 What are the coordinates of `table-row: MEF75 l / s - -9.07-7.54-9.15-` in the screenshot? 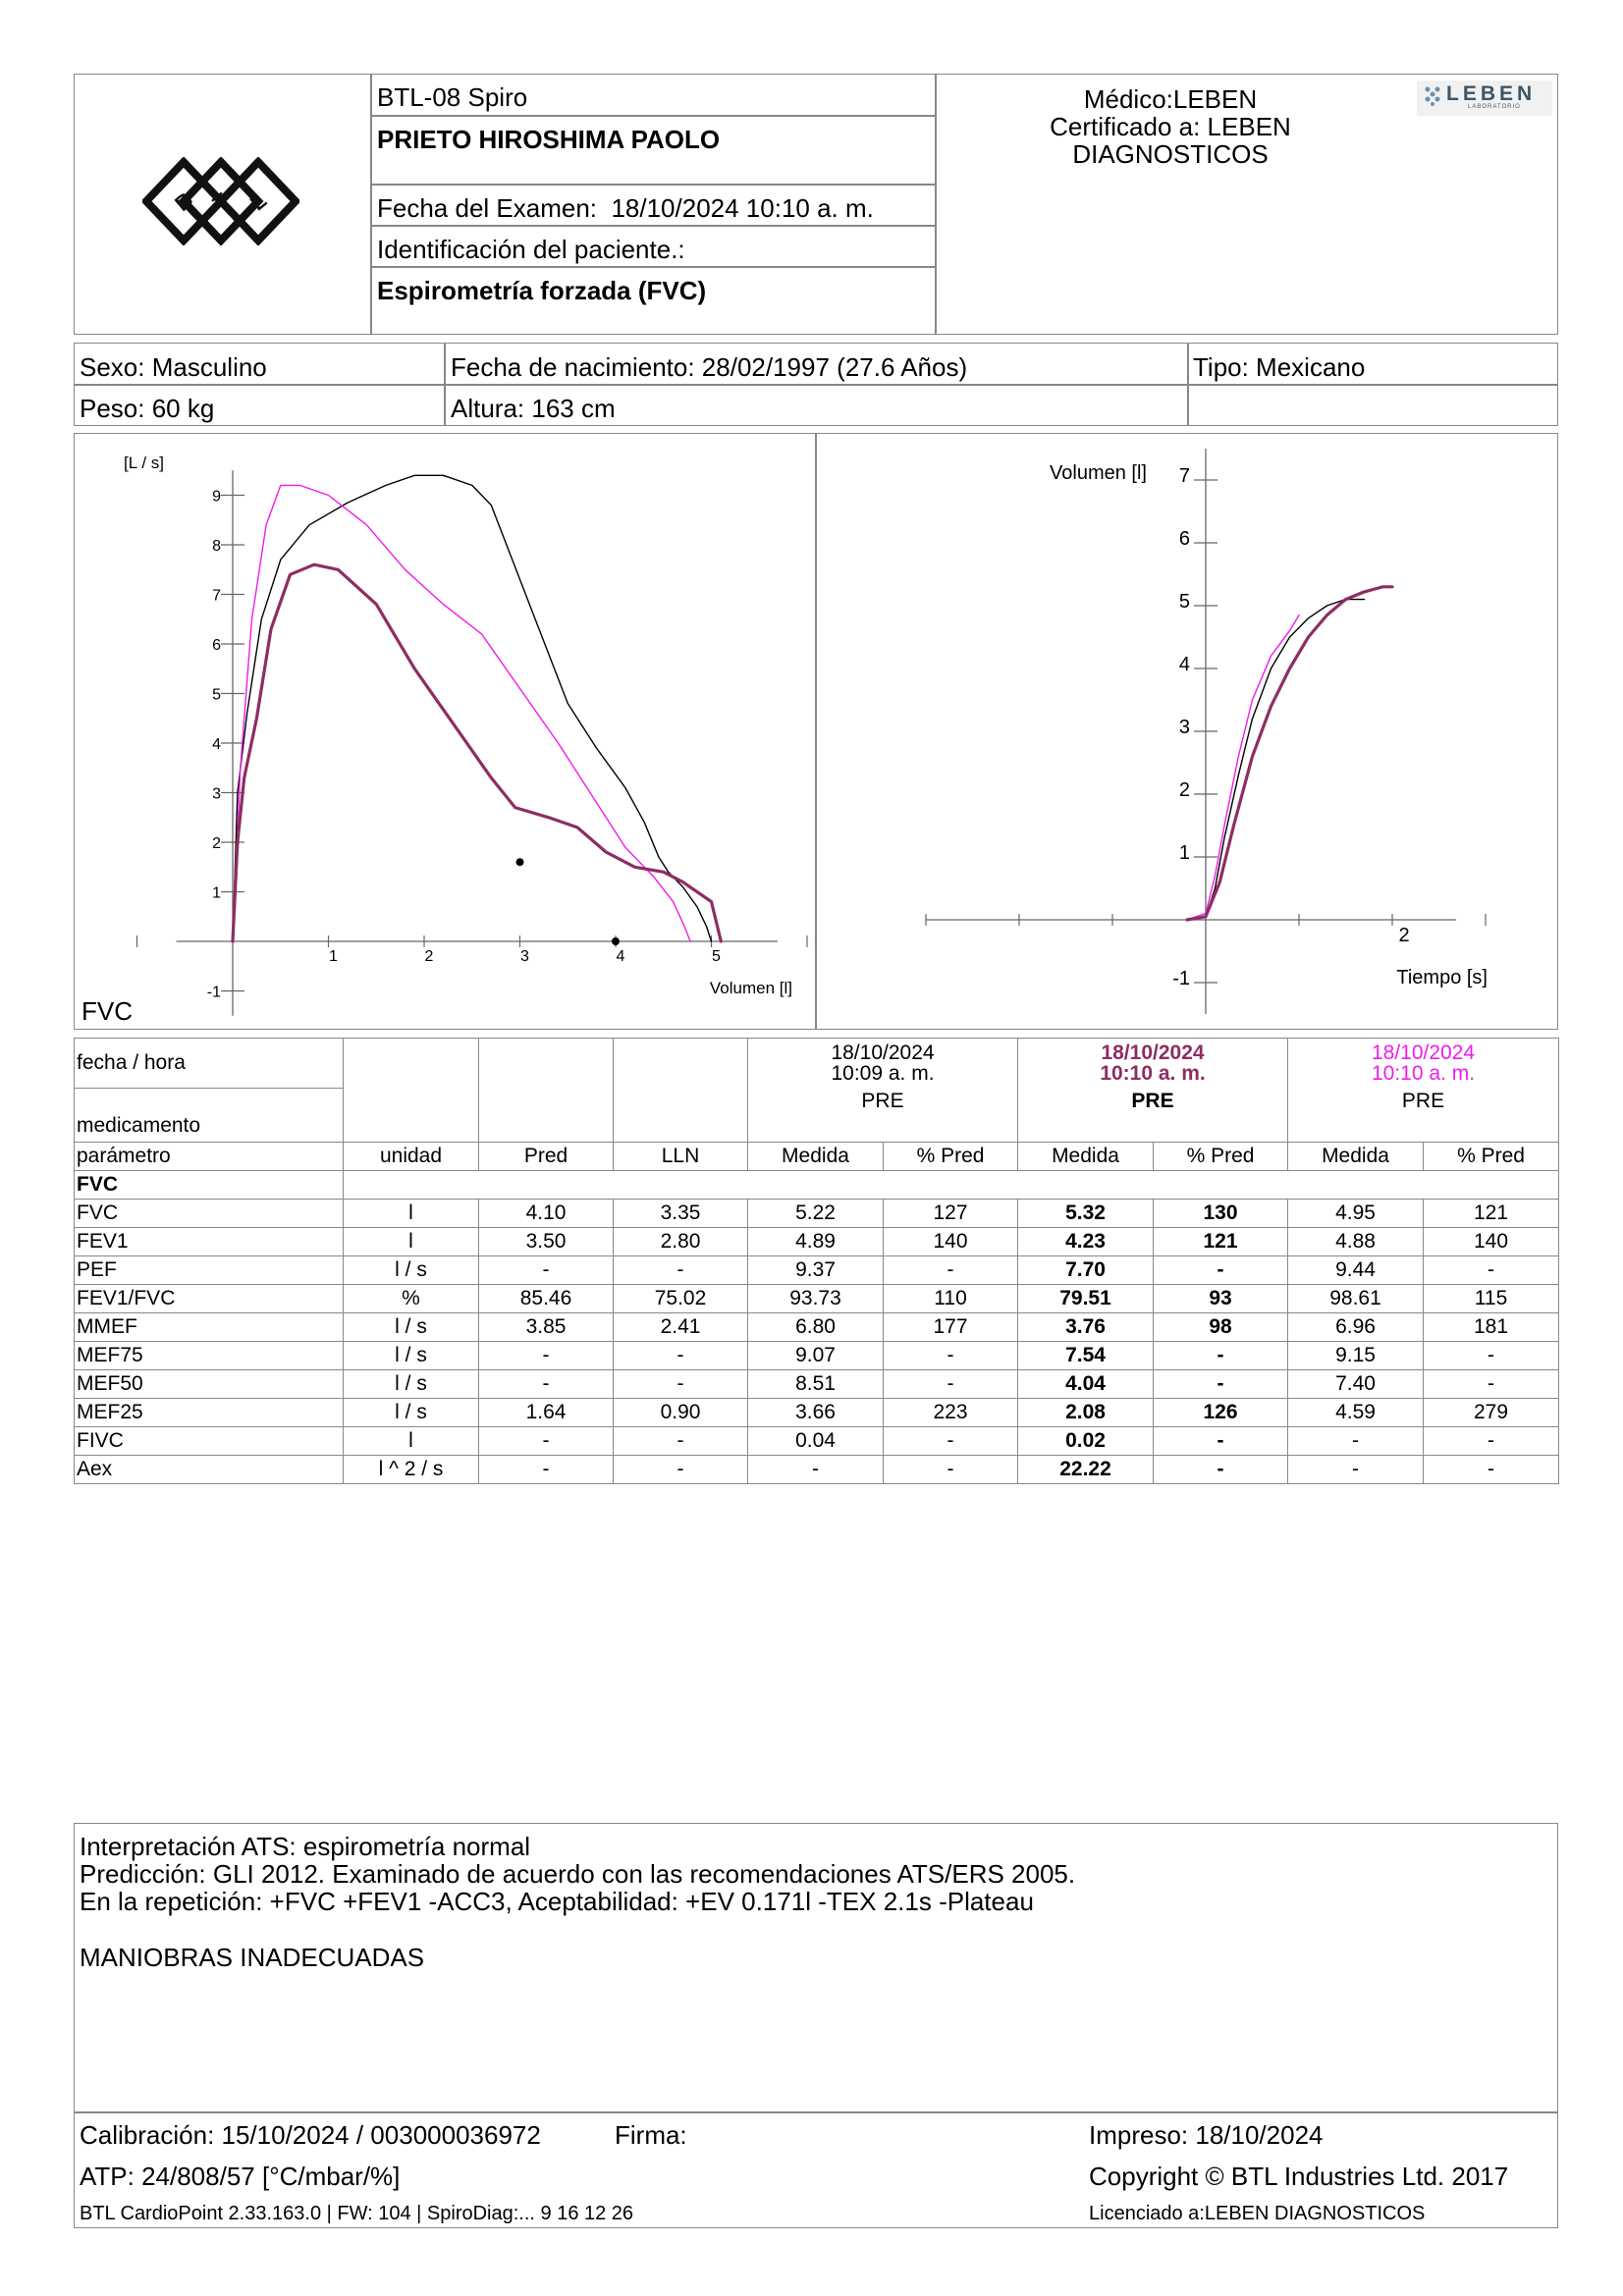 It's located at (817, 1355).